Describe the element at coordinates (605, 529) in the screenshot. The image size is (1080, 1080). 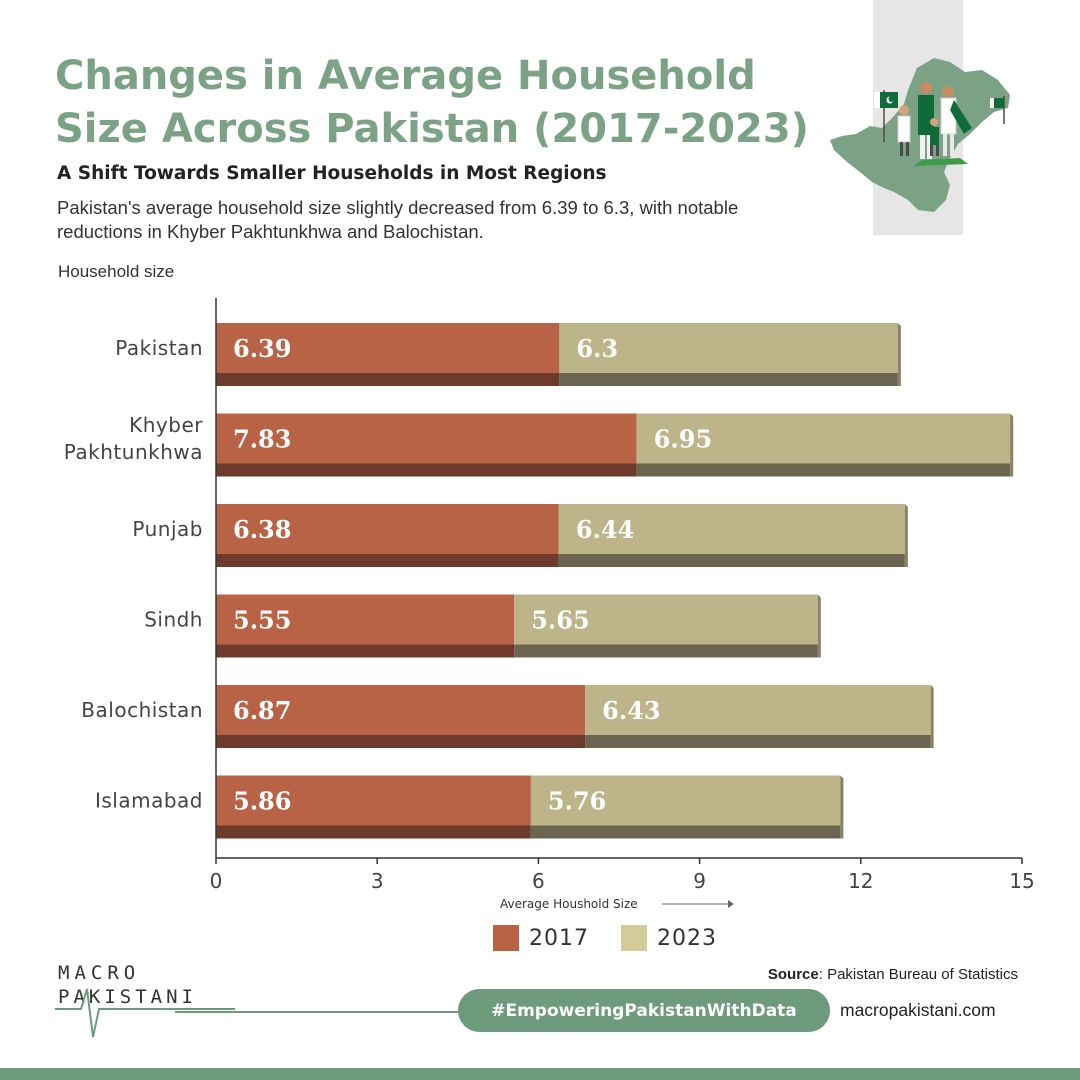
I see `data-label-punjab-2023: 6.44` at that location.